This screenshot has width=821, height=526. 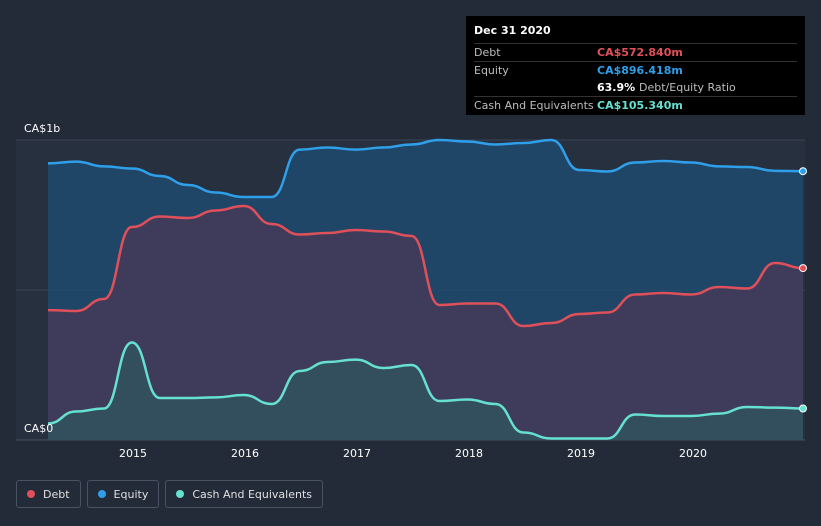 What do you see at coordinates (357, 453) in the screenshot?
I see `x-tick-label-2017: 2017` at bounding box center [357, 453].